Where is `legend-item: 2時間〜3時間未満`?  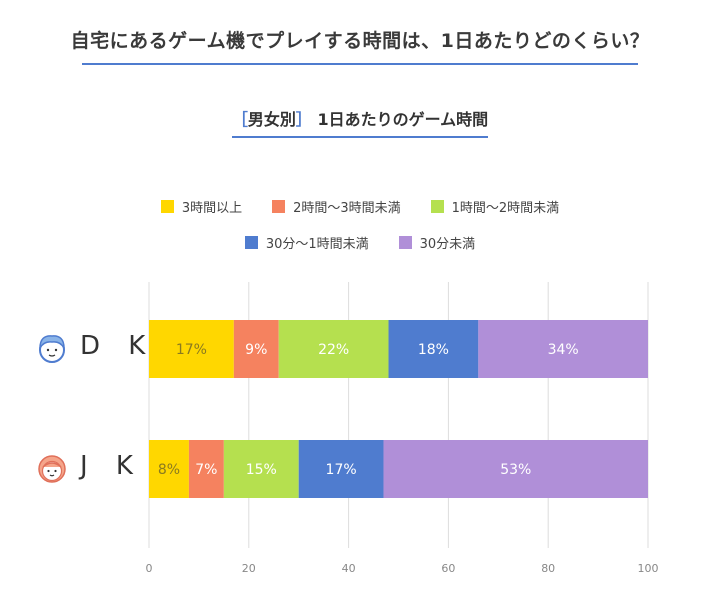
legend-item: 2時間〜3時間未満 is located at coordinates (336, 206).